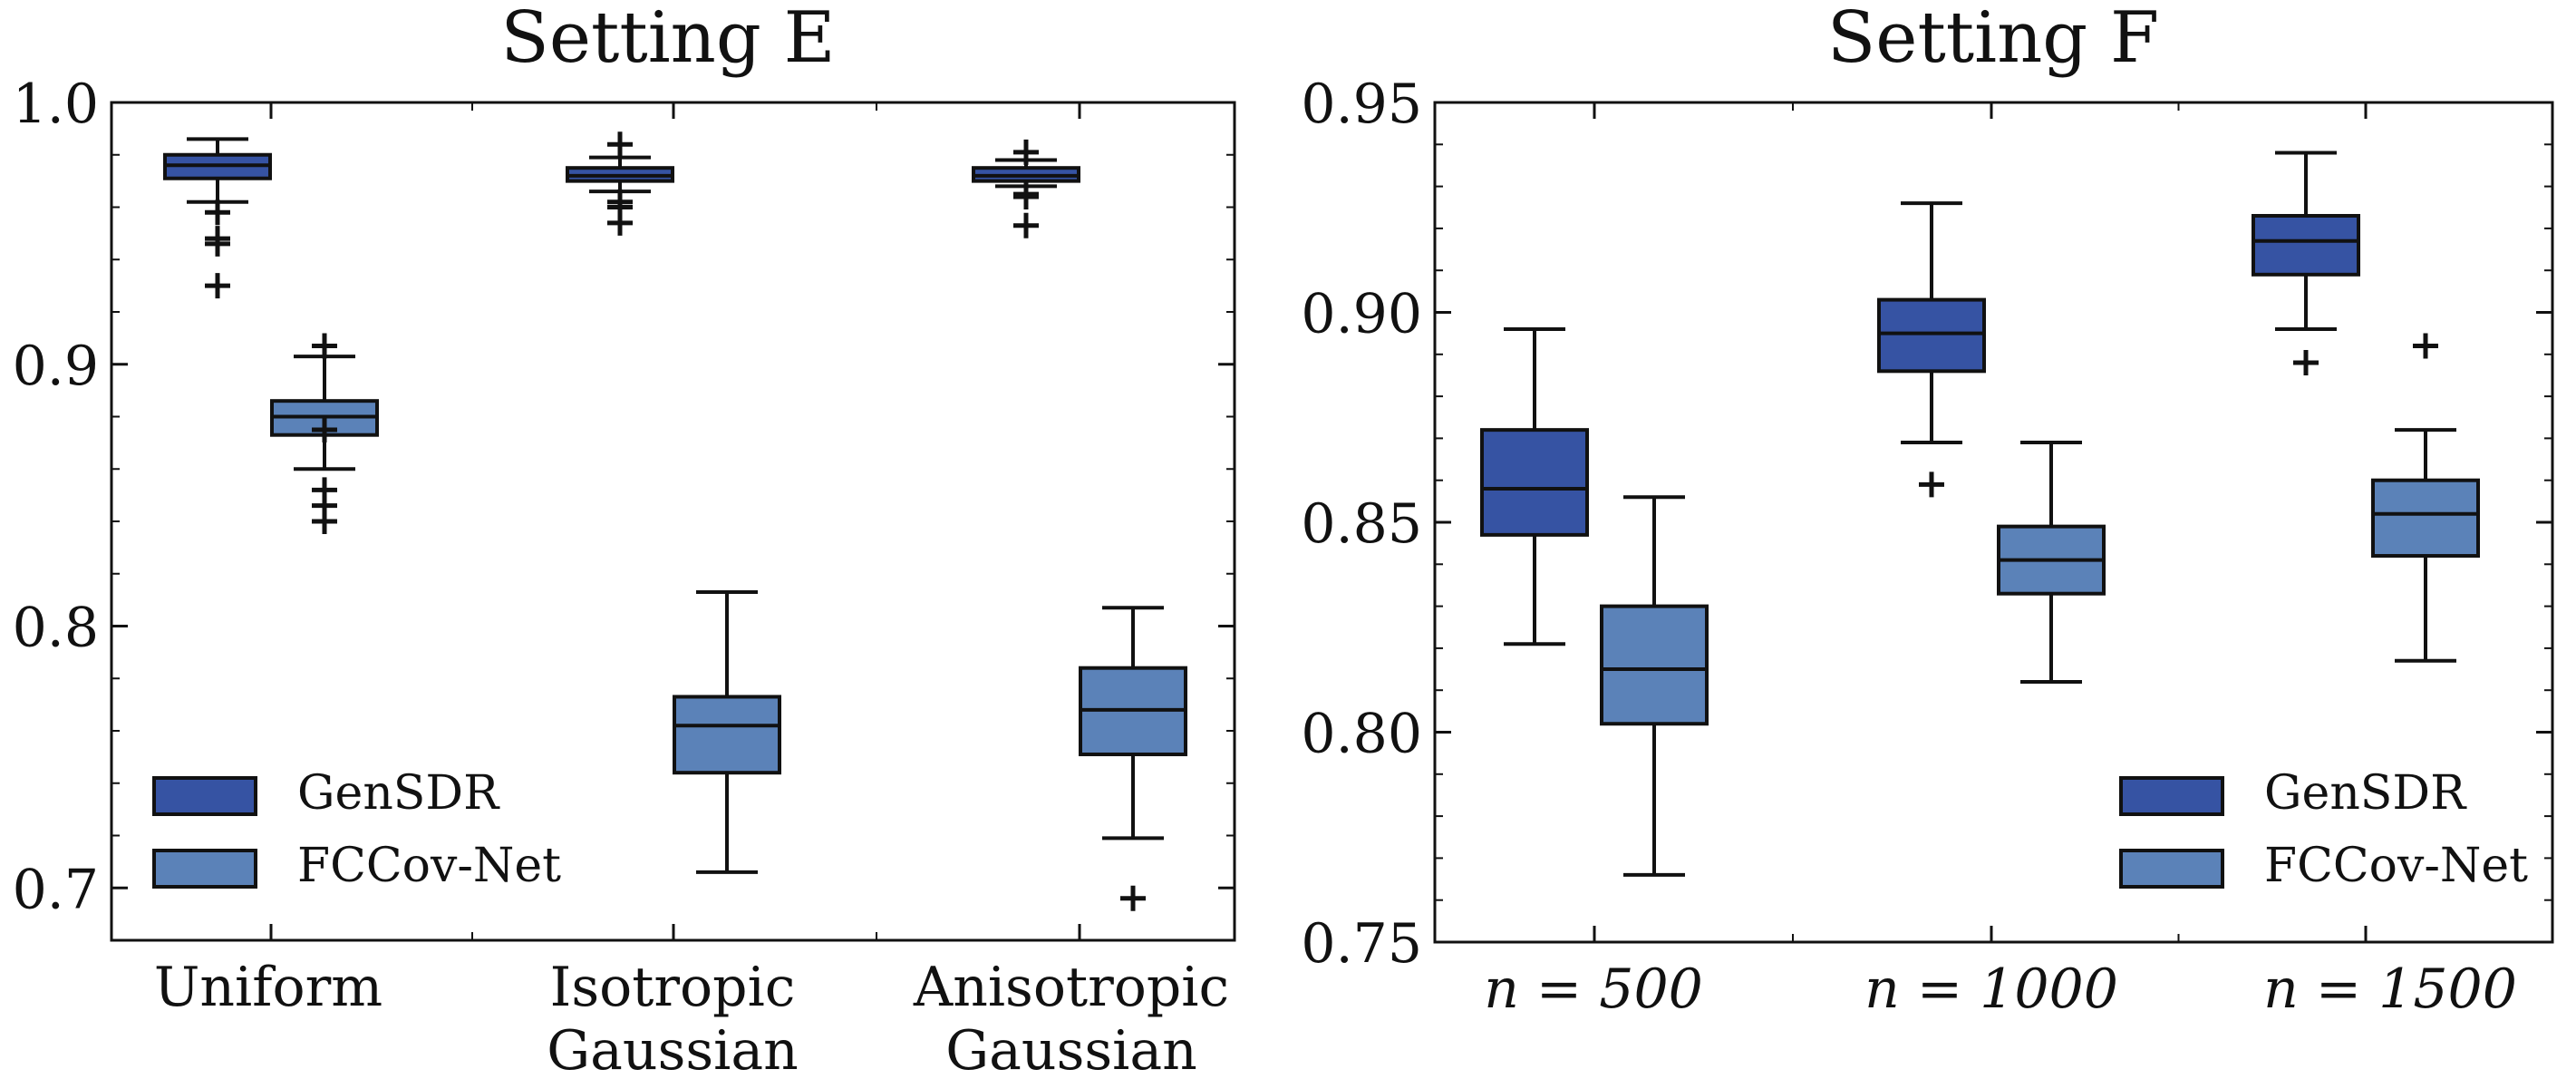 The image size is (2576, 1079). What do you see at coordinates (1361, 734) in the screenshot?
I see `y-tick-label: 0.80` at bounding box center [1361, 734].